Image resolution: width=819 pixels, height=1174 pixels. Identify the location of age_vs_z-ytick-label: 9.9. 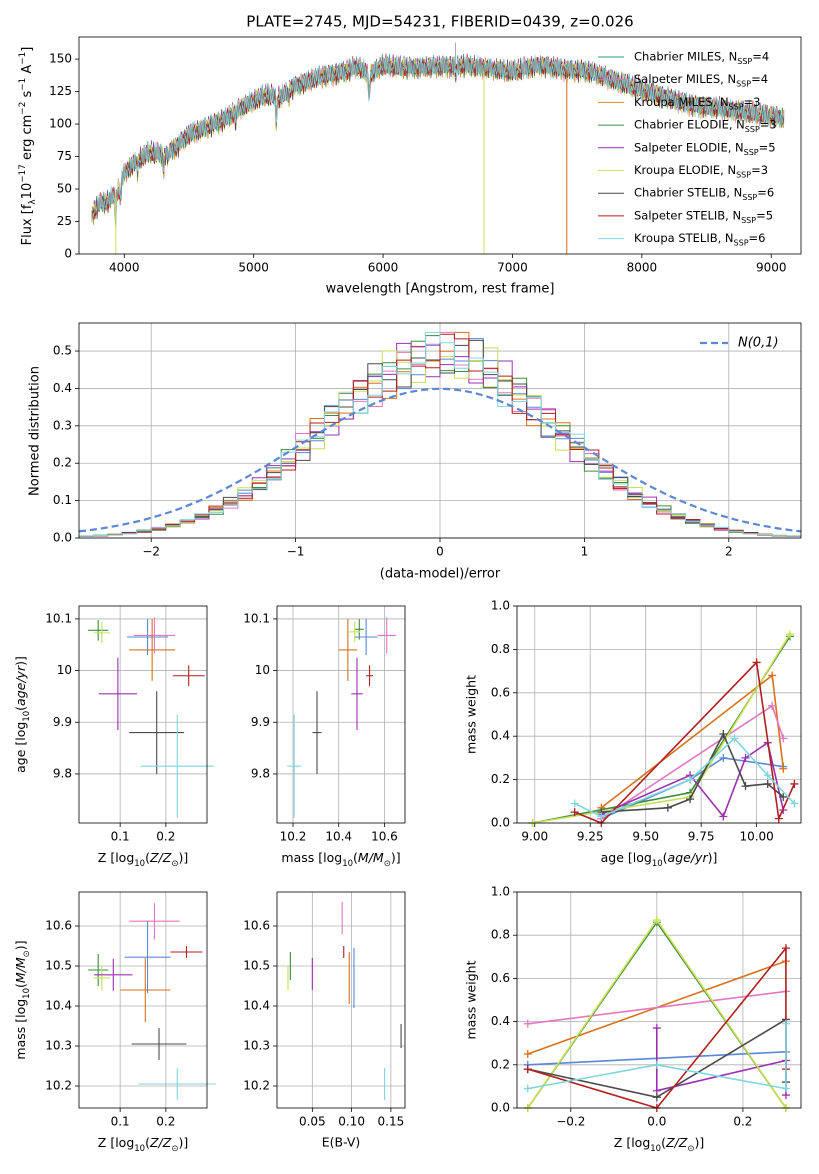
(62, 722).